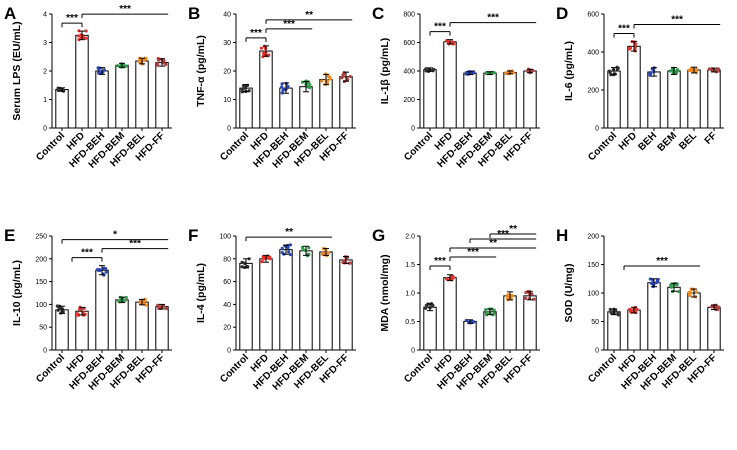 The image size is (737, 450). Describe the element at coordinates (409, 100) in the screenshot. I see `y-tick-label: 200` at that location.